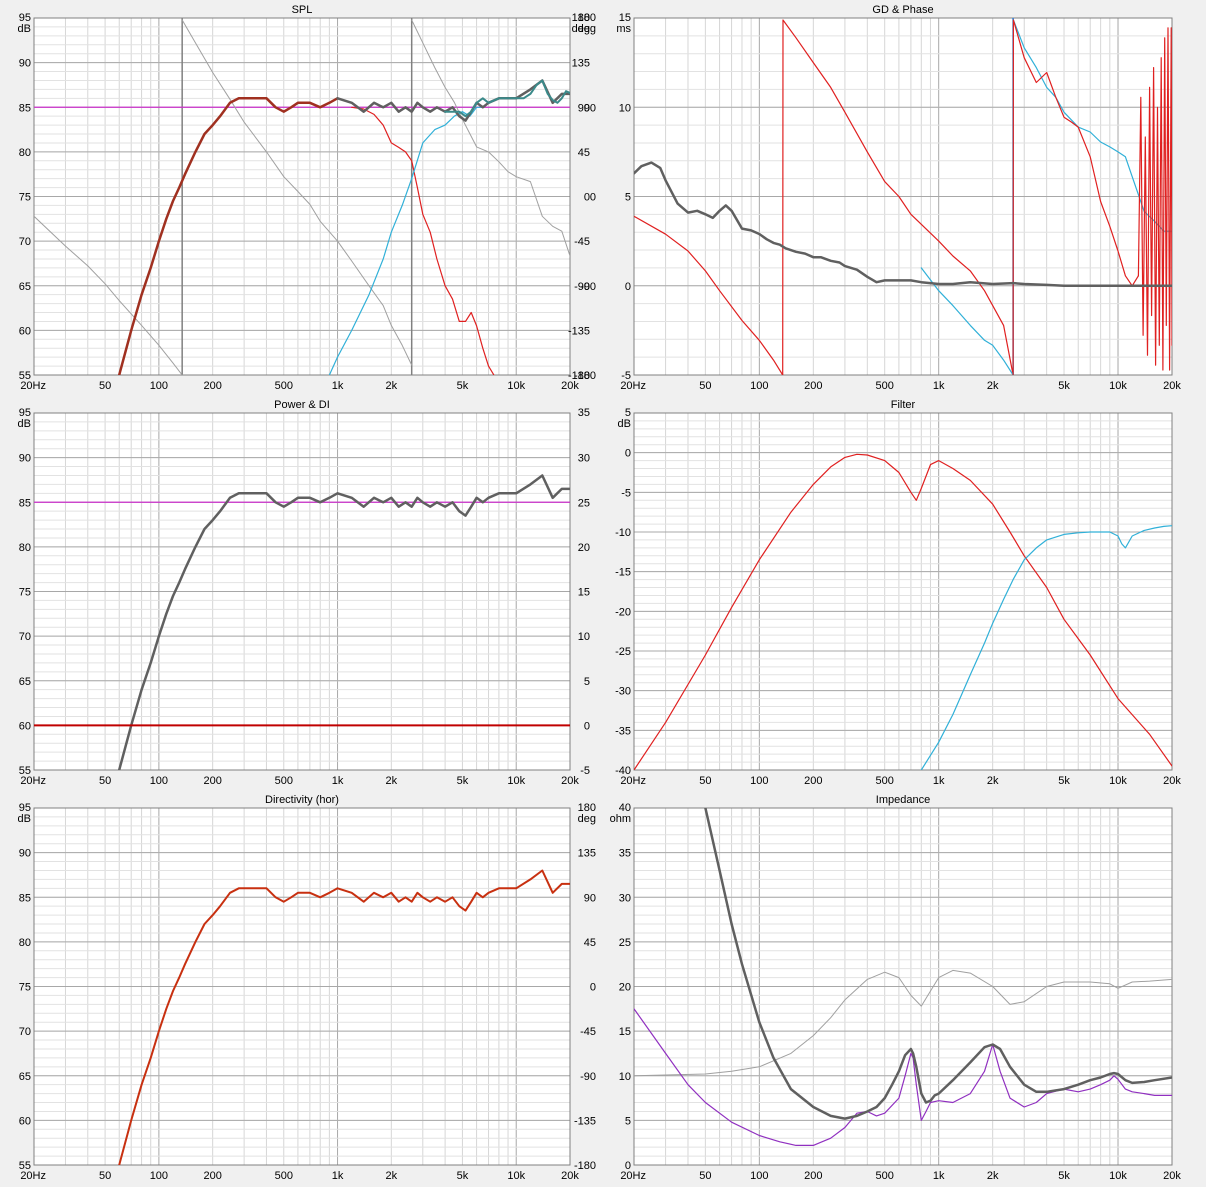 The width and height of the screenshot is (1206, 1187). Describe the element at coordinates (579, 331) in the screenshot. I see `y2-tick-label: -135` at that location.